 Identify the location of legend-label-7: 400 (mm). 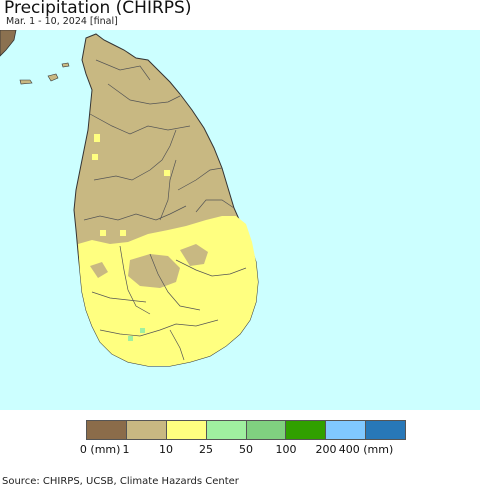
(366, 449).